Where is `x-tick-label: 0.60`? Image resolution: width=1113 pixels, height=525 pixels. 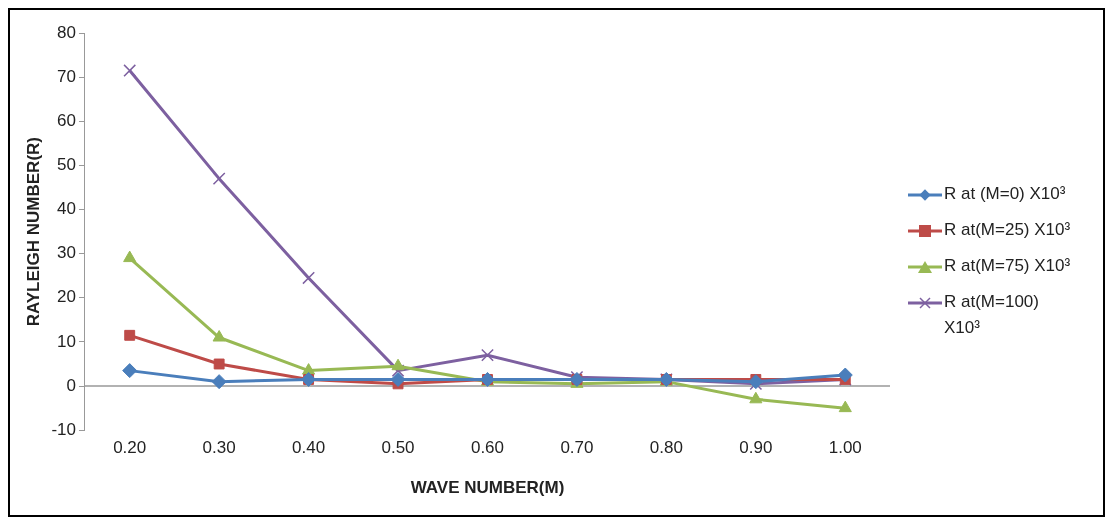
x-tick-label: 0.60 is located at coordinates (487, 447).